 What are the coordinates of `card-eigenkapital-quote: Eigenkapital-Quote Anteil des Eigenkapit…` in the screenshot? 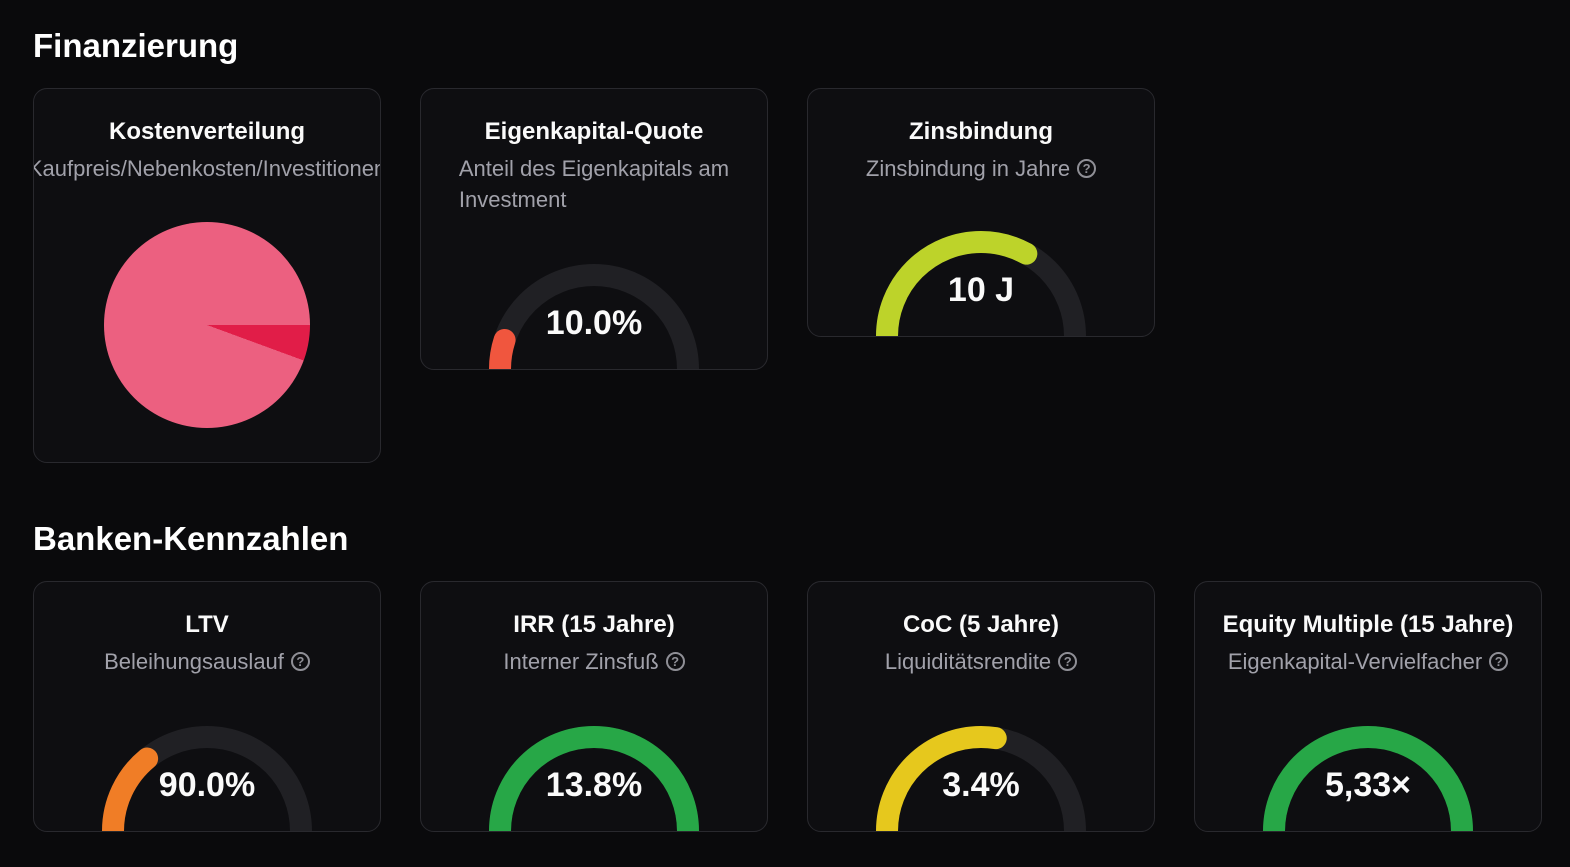 It's located at (594, 229).